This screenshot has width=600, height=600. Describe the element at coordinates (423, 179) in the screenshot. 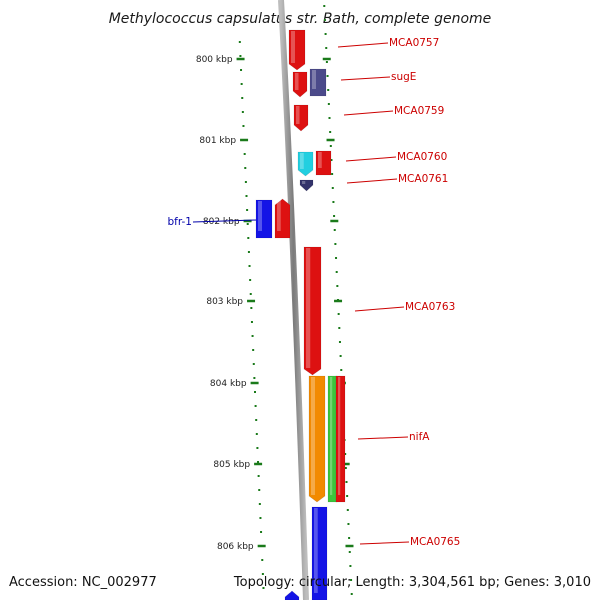

I see `gene-label: MCA0761` at that location.